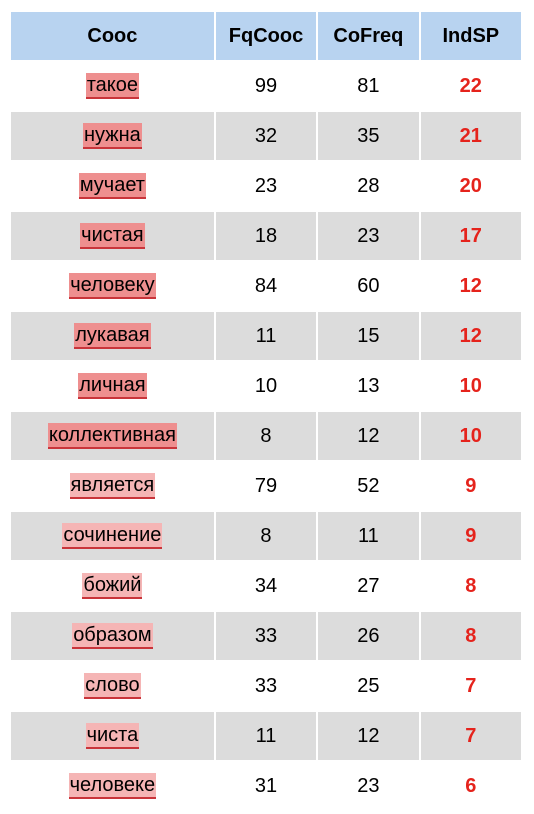 This screenshot has height=814, width=534. What do you see at coordinates (368, 36) in the screenshot?
I see `column-header-cofreq: CoFreq` at bounding box center [368, 36].